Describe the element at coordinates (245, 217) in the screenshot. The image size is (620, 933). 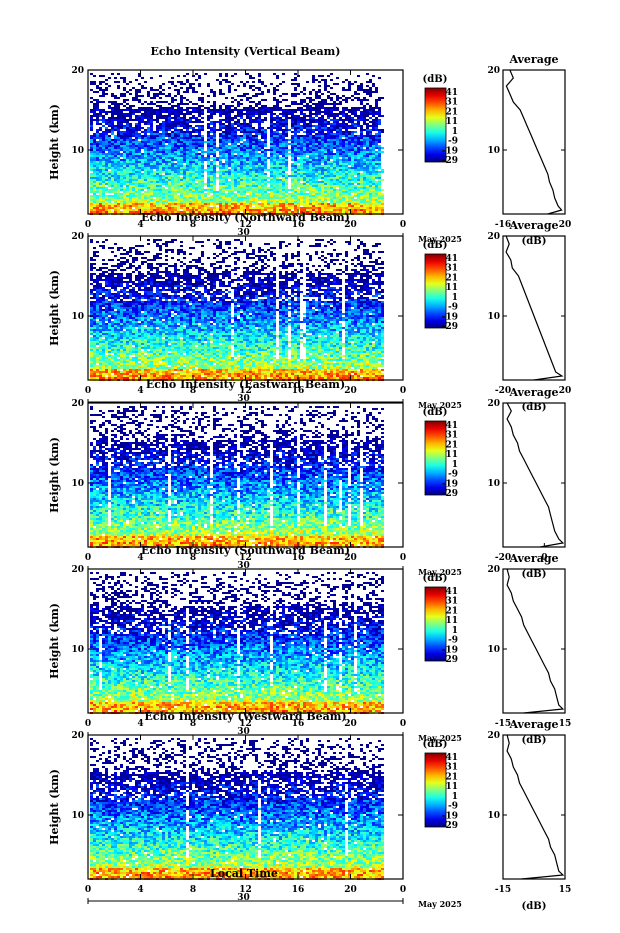
I see `panel-title: Echo Intensity (Northward Beam)` at that location.